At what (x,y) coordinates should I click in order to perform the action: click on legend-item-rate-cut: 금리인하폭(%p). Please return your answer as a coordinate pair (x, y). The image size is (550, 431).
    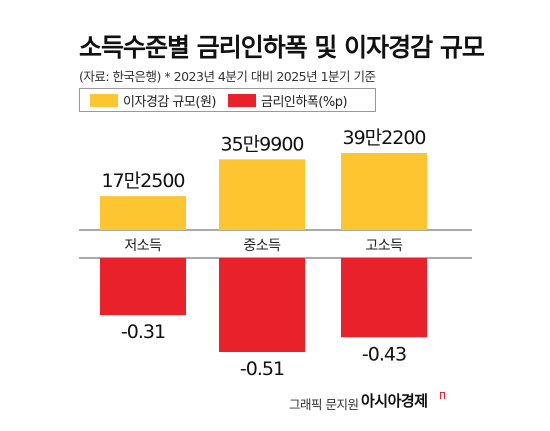
    Looking at the image, I should click on (288, 100).